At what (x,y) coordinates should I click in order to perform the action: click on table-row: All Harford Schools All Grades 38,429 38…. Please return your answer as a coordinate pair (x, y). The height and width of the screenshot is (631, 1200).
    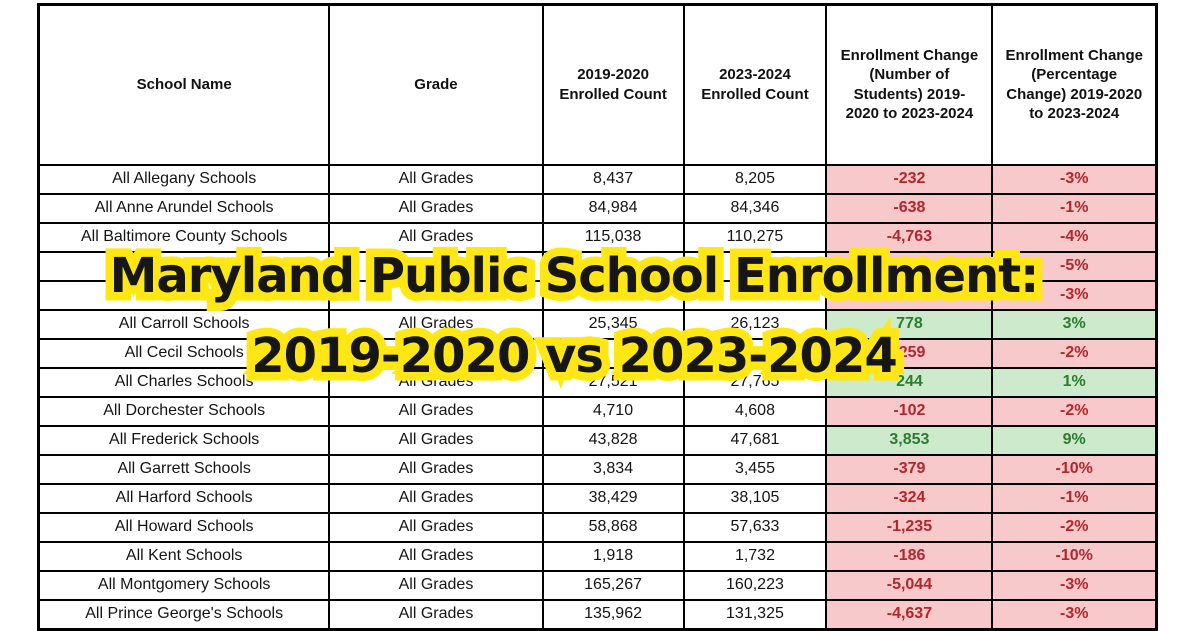
    Looking at the image, I should click on (597, 498).